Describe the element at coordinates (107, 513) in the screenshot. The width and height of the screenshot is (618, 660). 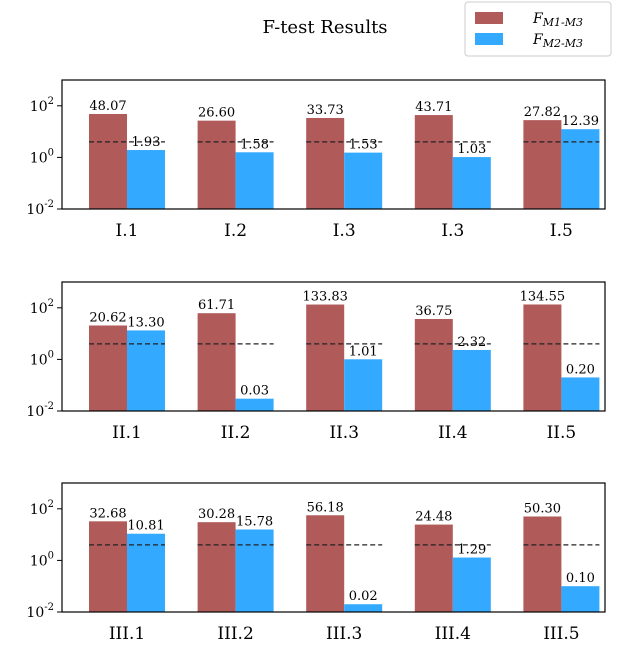
I see `bar-label-p3-s1-c1: 32.68` at that location.